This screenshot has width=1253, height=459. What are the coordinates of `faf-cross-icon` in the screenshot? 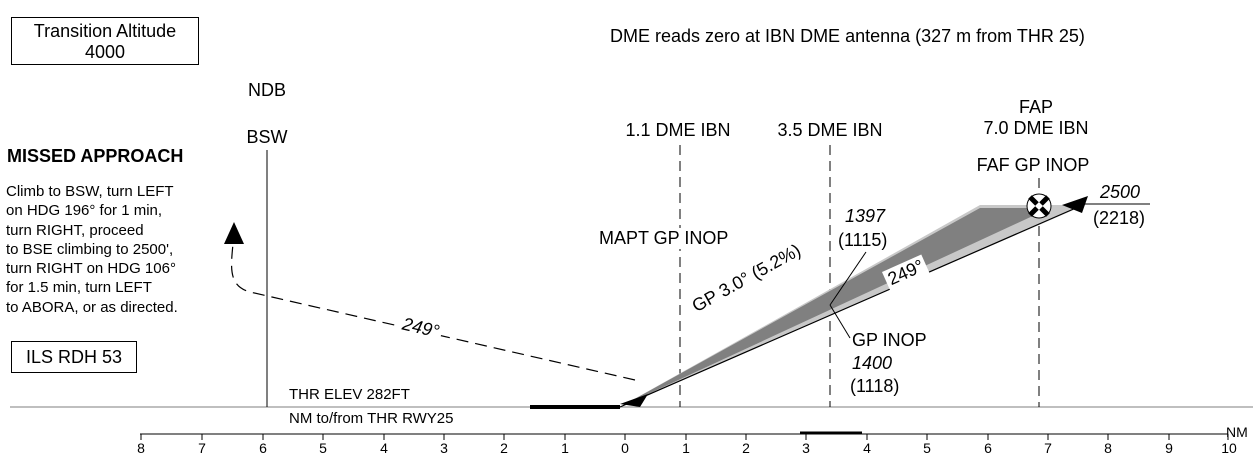 It's located at (1039, 206).